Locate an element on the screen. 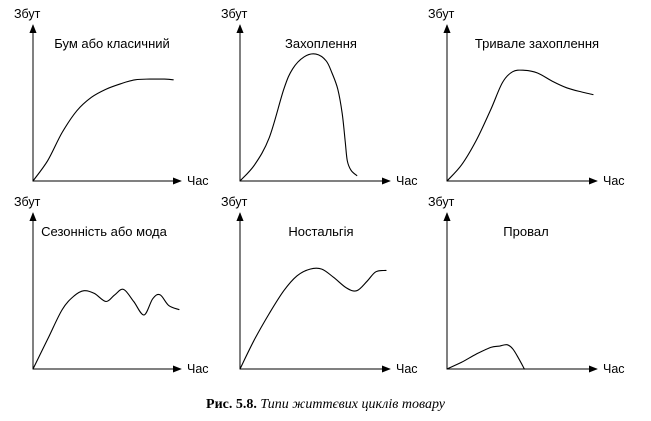 Image resolution: width=651 pixels, height=421 pixels. chart-title: Провал is located at coordinates (525, 231).